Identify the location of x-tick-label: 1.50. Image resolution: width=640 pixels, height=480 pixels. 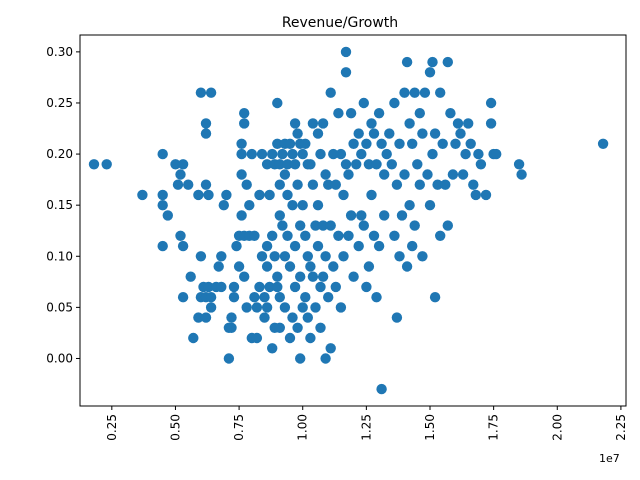
(430, 427).